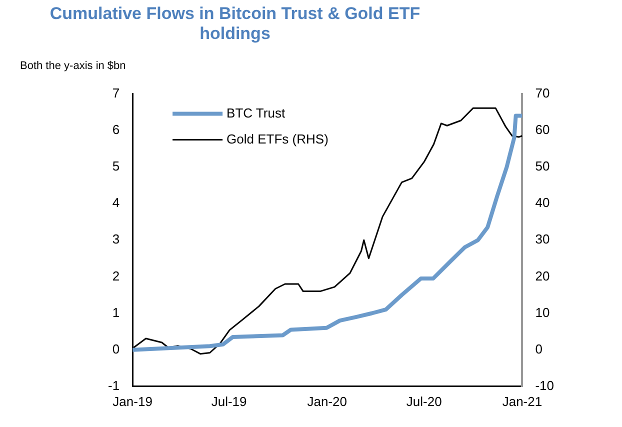 This screenshot has width=622, height=427. Describe the element at coordinates (116, 239) in the screenshot. I see `y-tick-label: 3` at that location.